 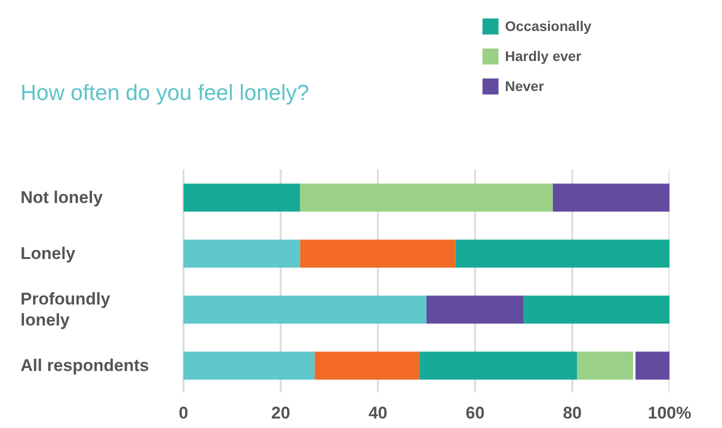 What do you see at coordinates (670, 413) in the screenshot?
I see `x-tick-label: 100%` at bounding box center [670, 413].